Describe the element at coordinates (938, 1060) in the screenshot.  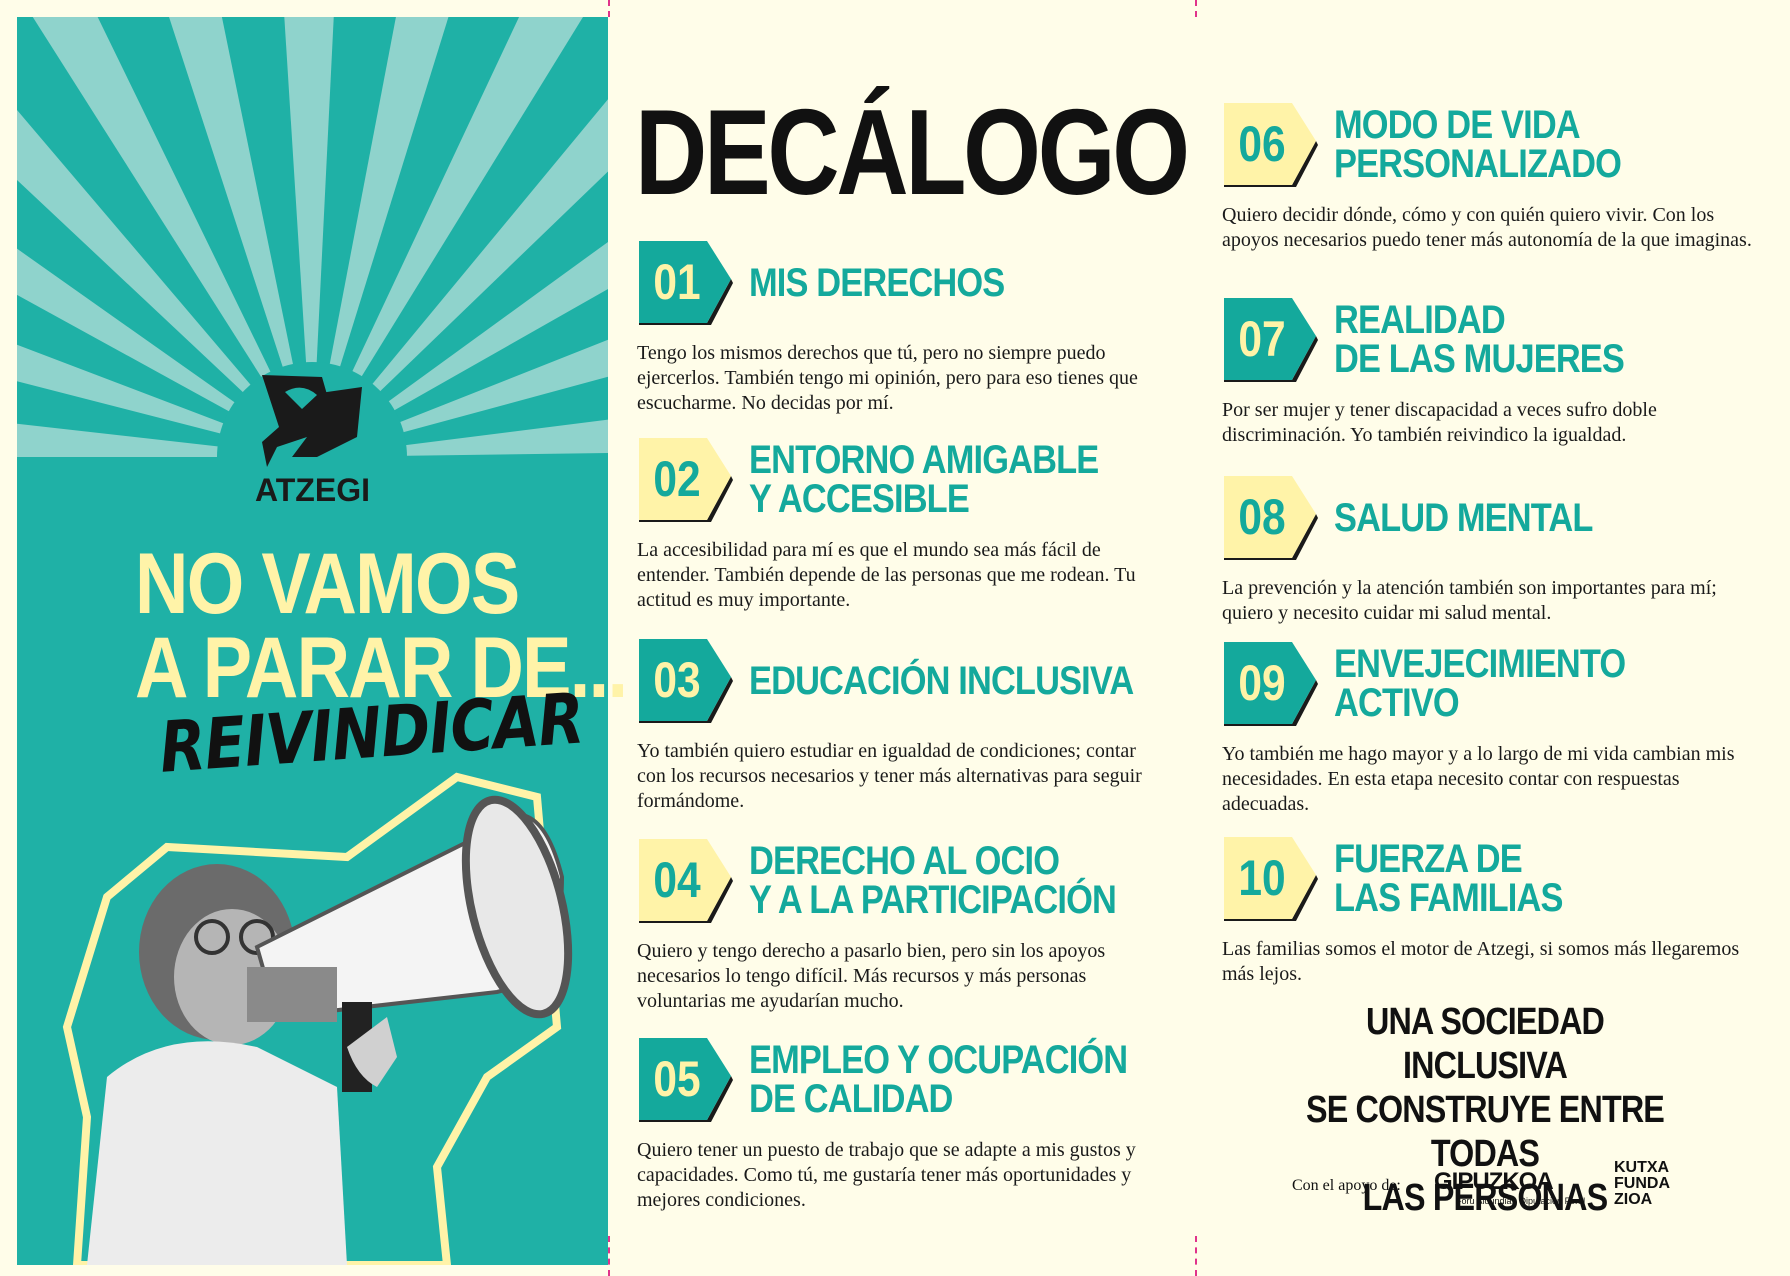
I see `item-title-line: EMPLEO Y OCUPACIÓN` at that location.